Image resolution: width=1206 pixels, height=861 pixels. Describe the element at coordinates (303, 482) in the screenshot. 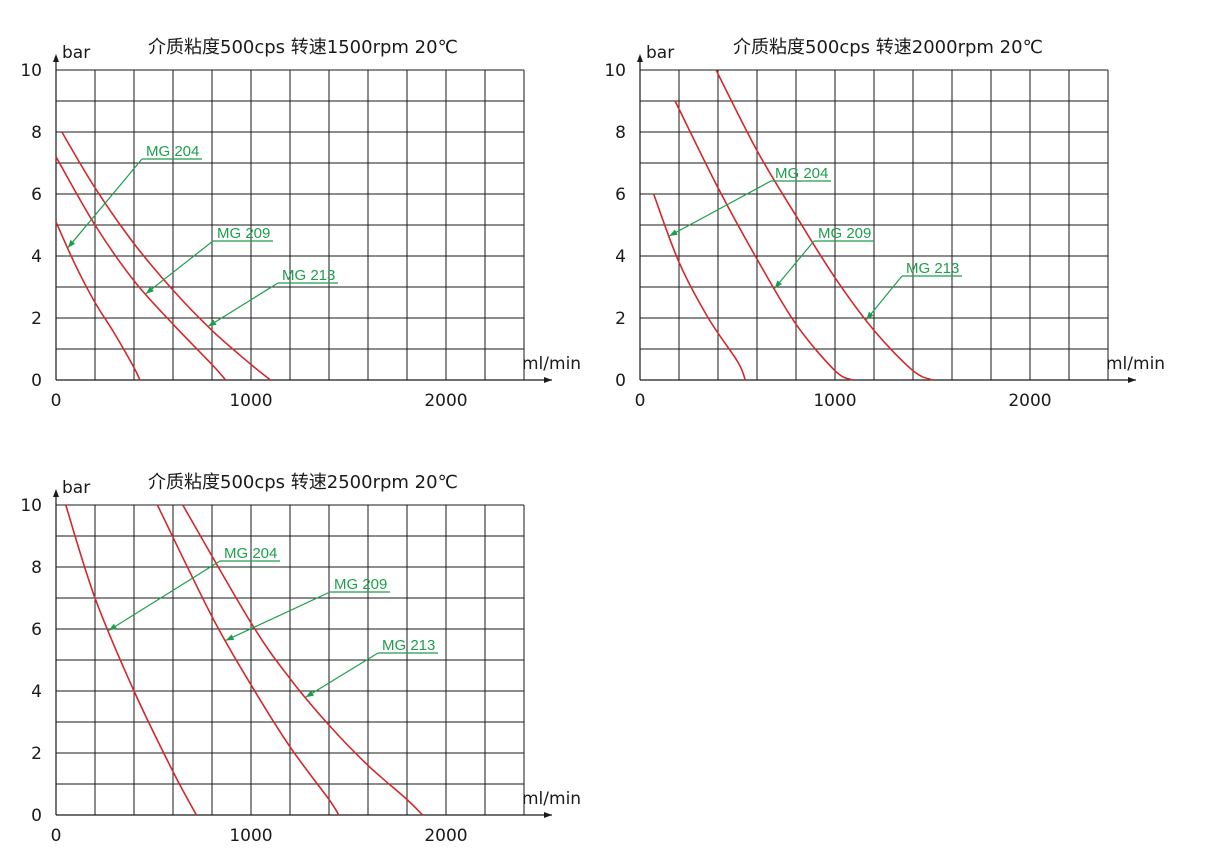

I see `chart-title: 介质粘度500cps 转速2500rpm 20℃` at that location.